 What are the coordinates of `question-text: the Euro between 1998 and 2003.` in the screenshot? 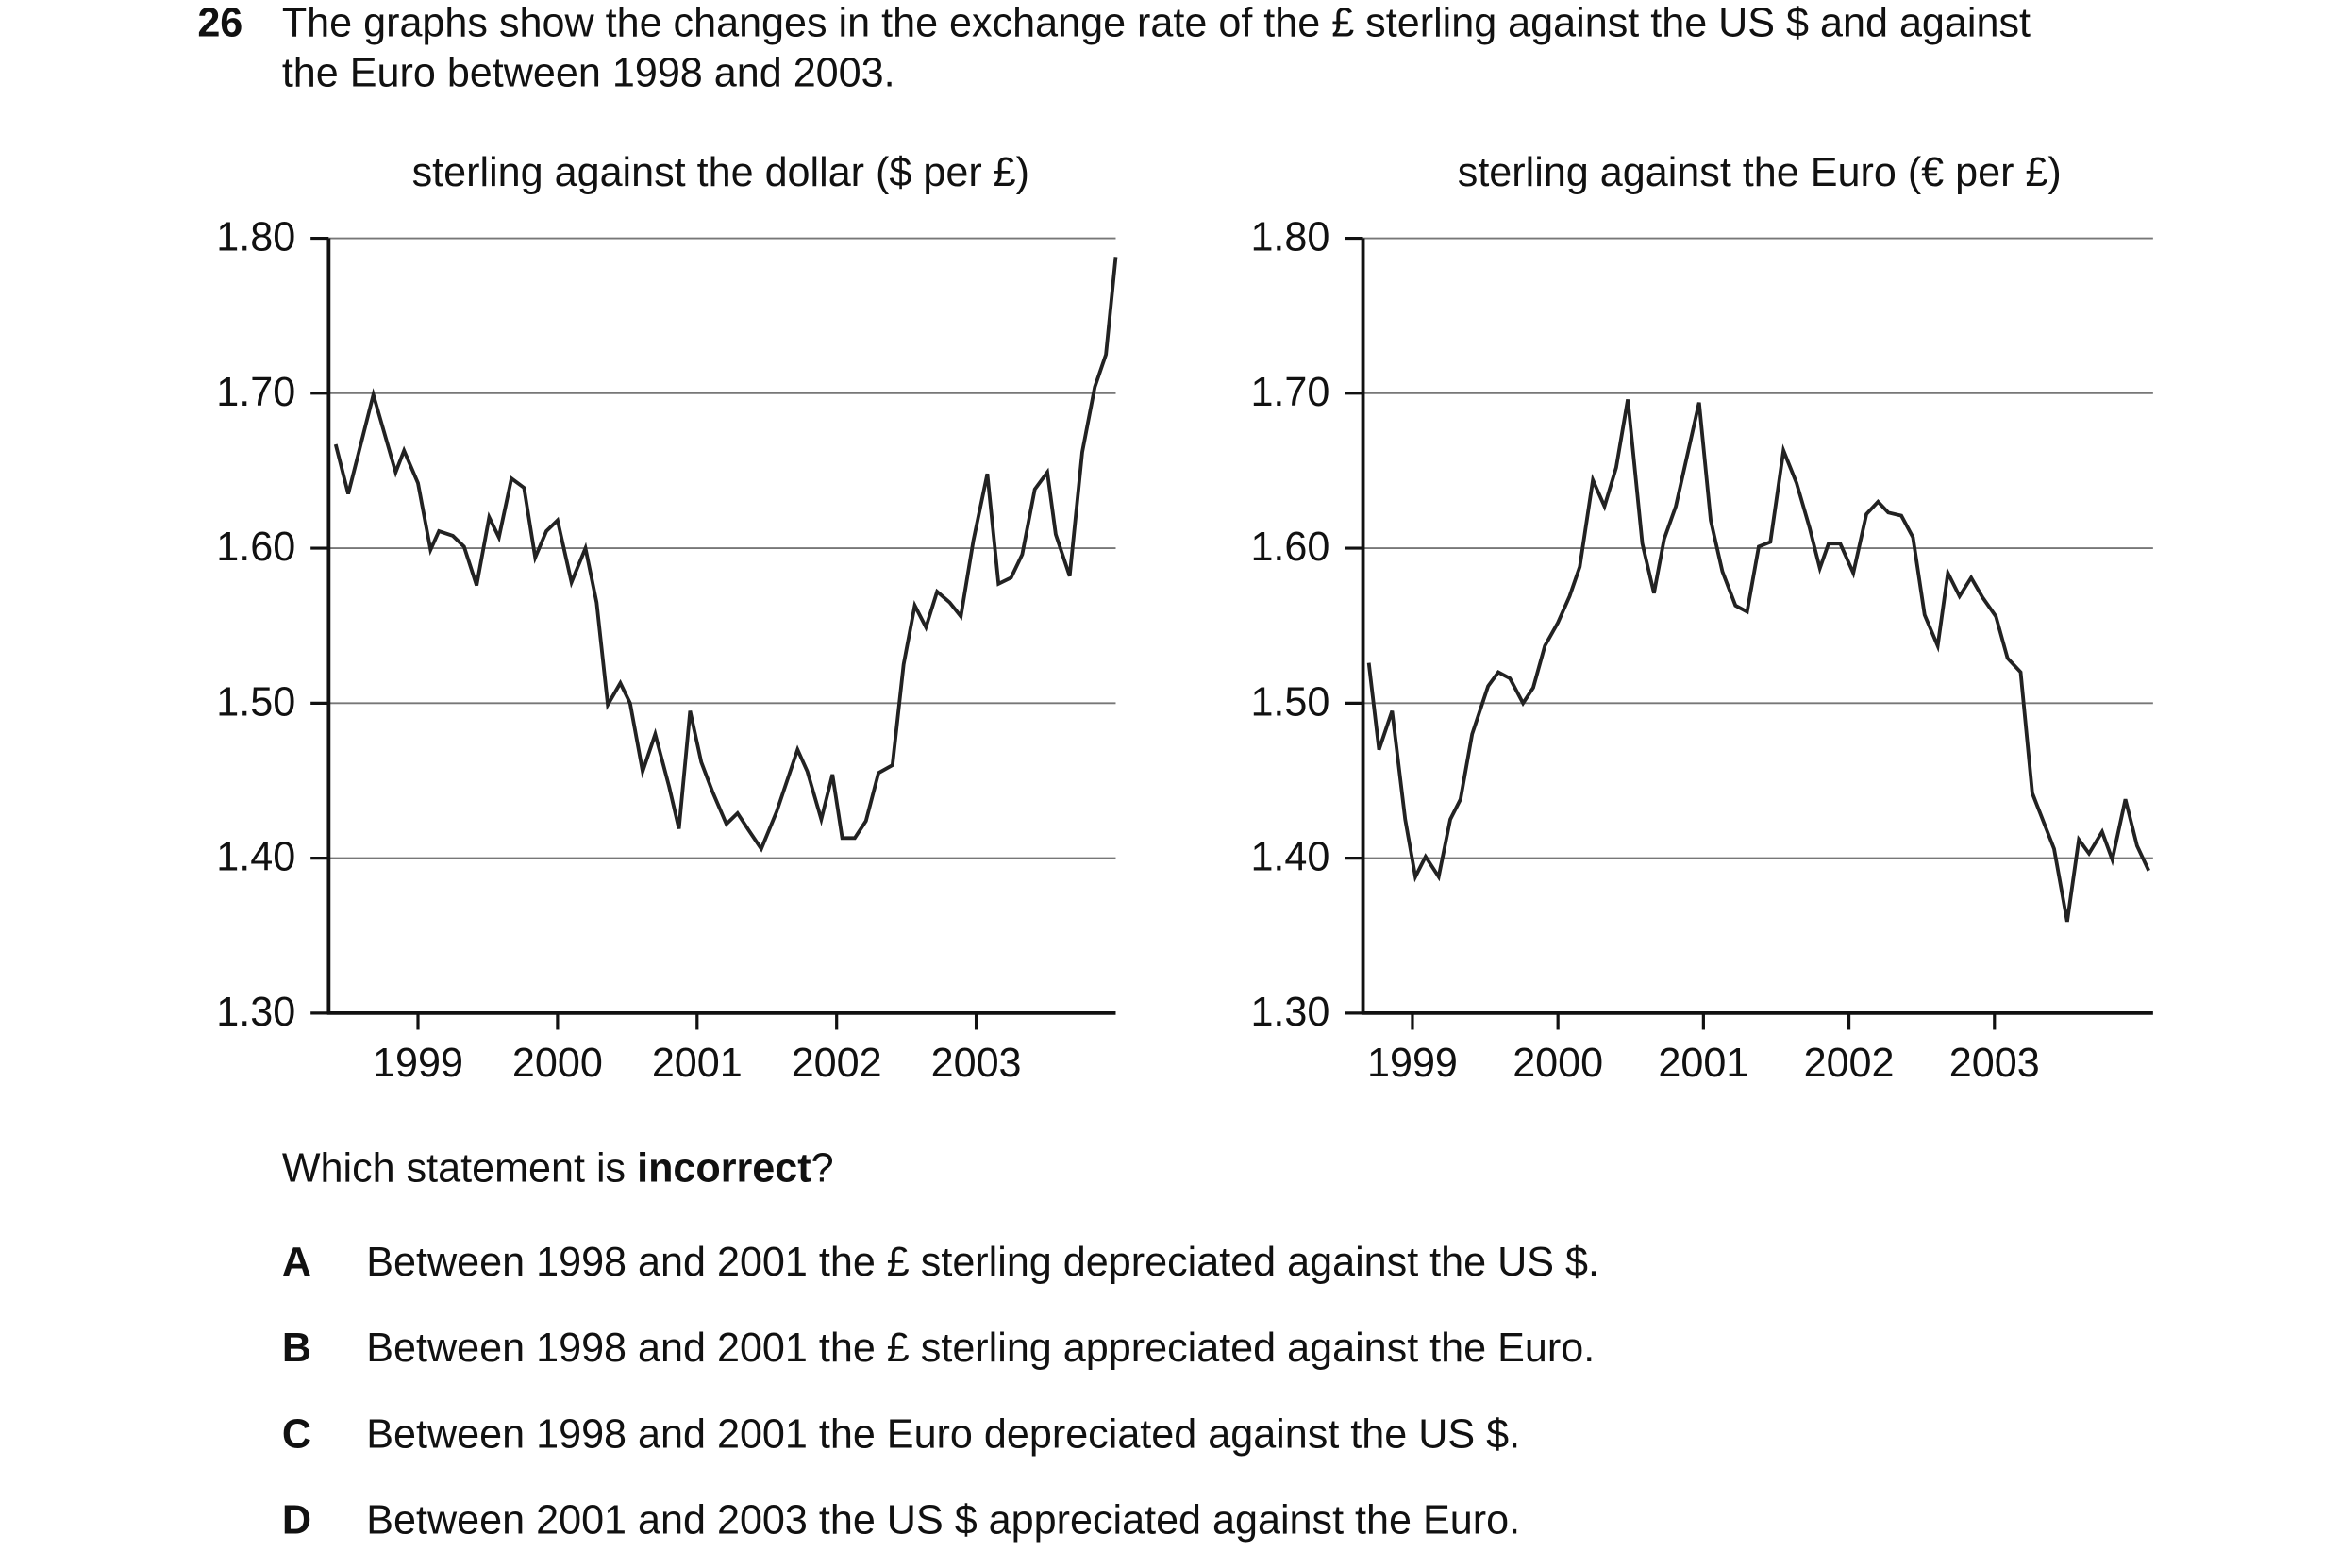 It's located at (588, 72).